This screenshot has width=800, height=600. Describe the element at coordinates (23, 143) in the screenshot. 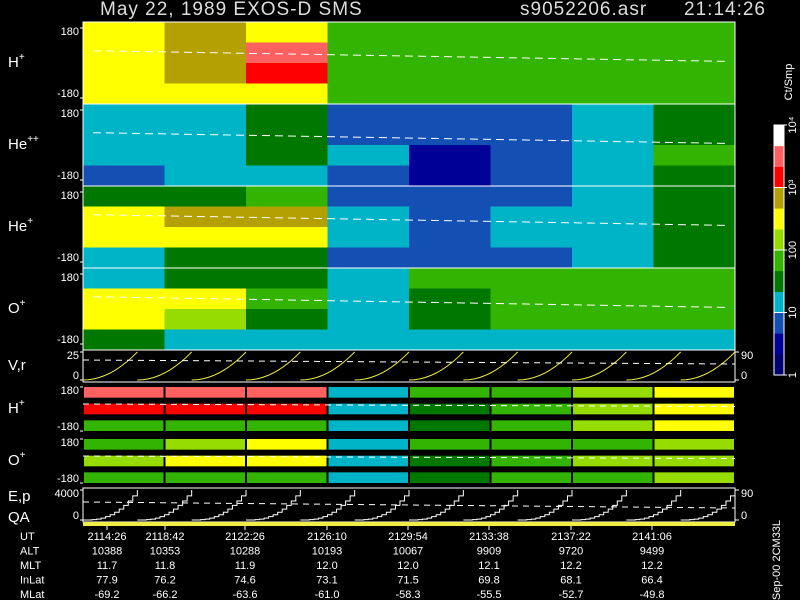

I see `panel-label: He++` at that location.